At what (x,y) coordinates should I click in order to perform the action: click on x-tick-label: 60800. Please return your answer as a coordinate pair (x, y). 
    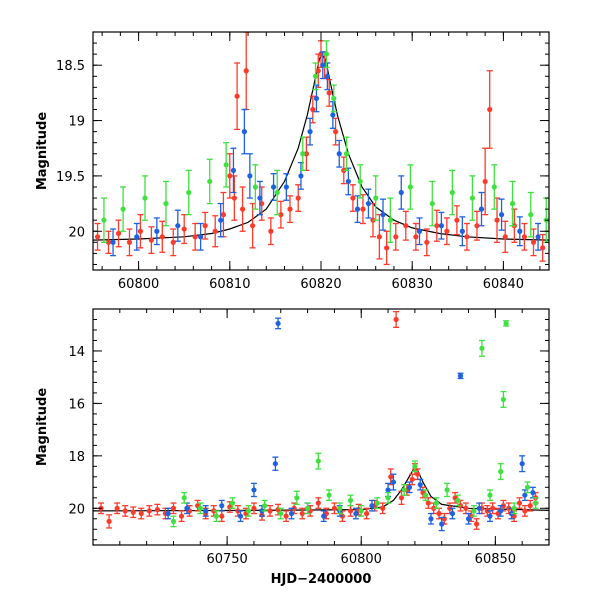
    Looking at the image, I should click on (361, 559).